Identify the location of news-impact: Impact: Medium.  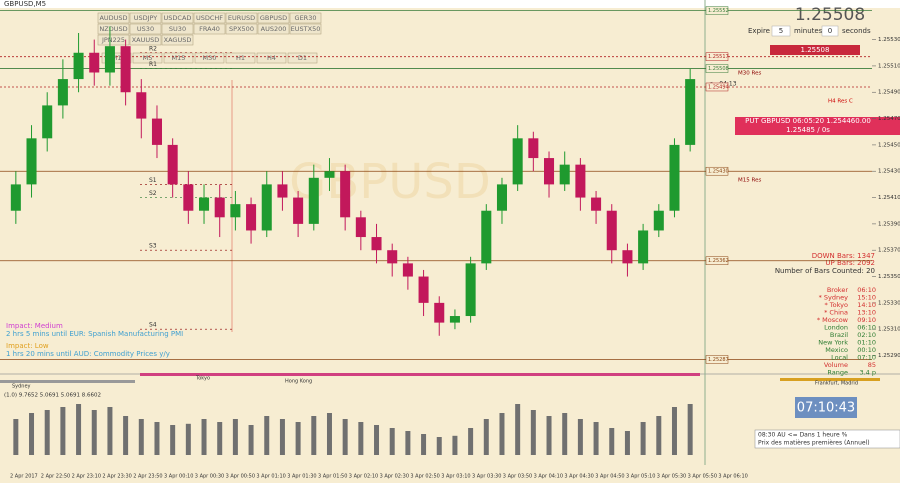
(34, 326).